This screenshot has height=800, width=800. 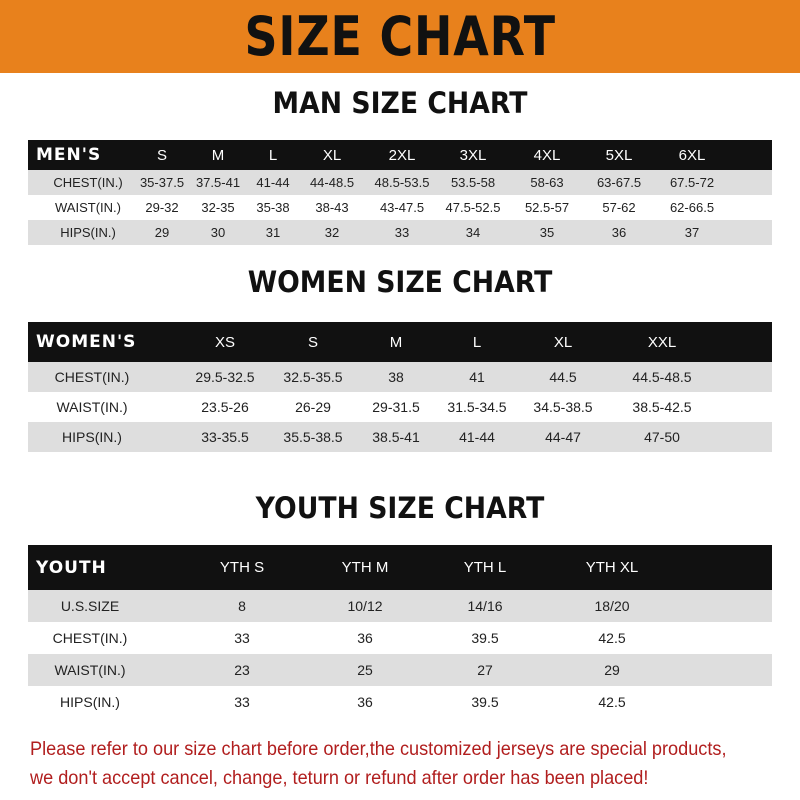 What do you see at coordinates (547, 207) in the screenshot?
I see `table-cell: 52.5-57` at bounding box center [547, 207].